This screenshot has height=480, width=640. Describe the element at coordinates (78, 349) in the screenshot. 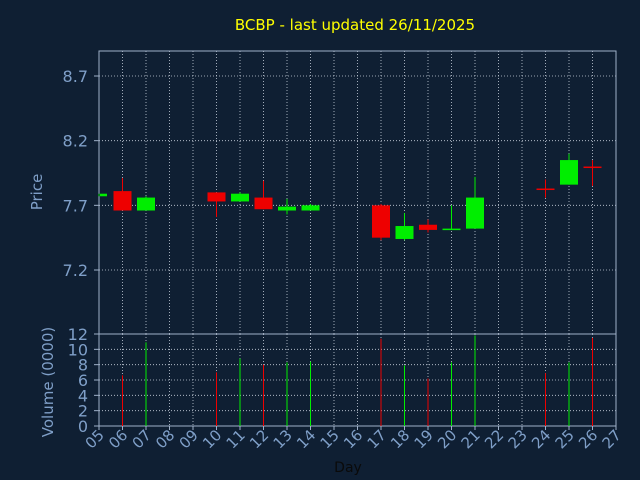

I see `volume-tick-label: 10` at that location.